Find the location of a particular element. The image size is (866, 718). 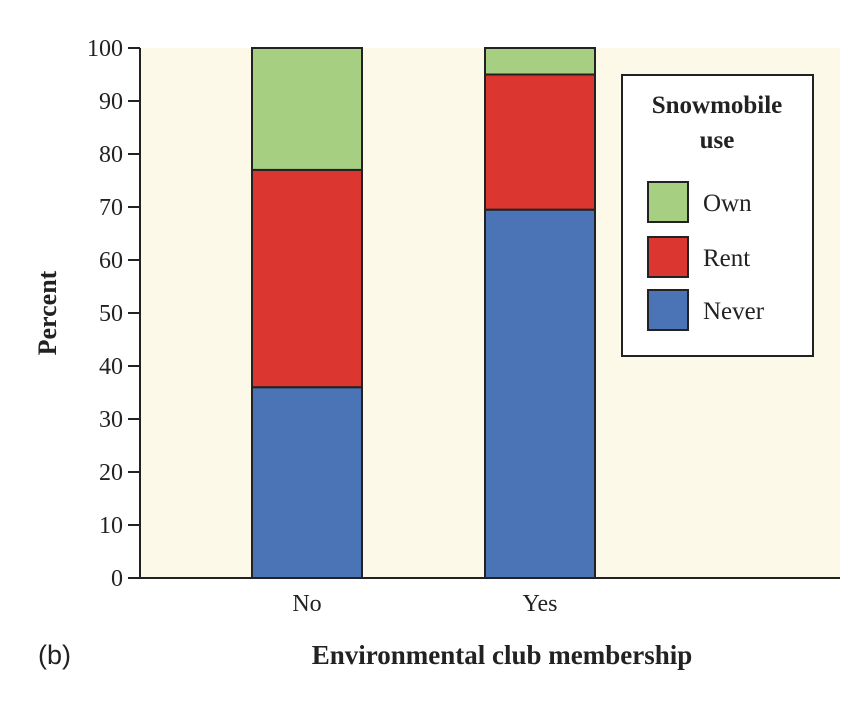

y-tick-label: 50 is located at coordinates (111, 314).